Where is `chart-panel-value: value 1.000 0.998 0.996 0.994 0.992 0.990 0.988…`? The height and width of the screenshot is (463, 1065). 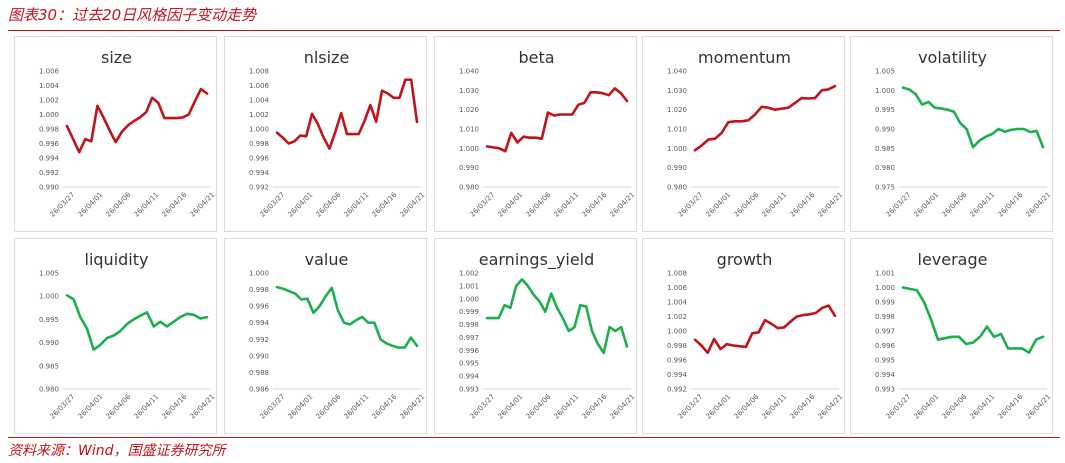
chart-panel-value: value 1.000 0.998 0.996 0.994 0.992 0.990 0.988… is located at coordinates (325, 336).